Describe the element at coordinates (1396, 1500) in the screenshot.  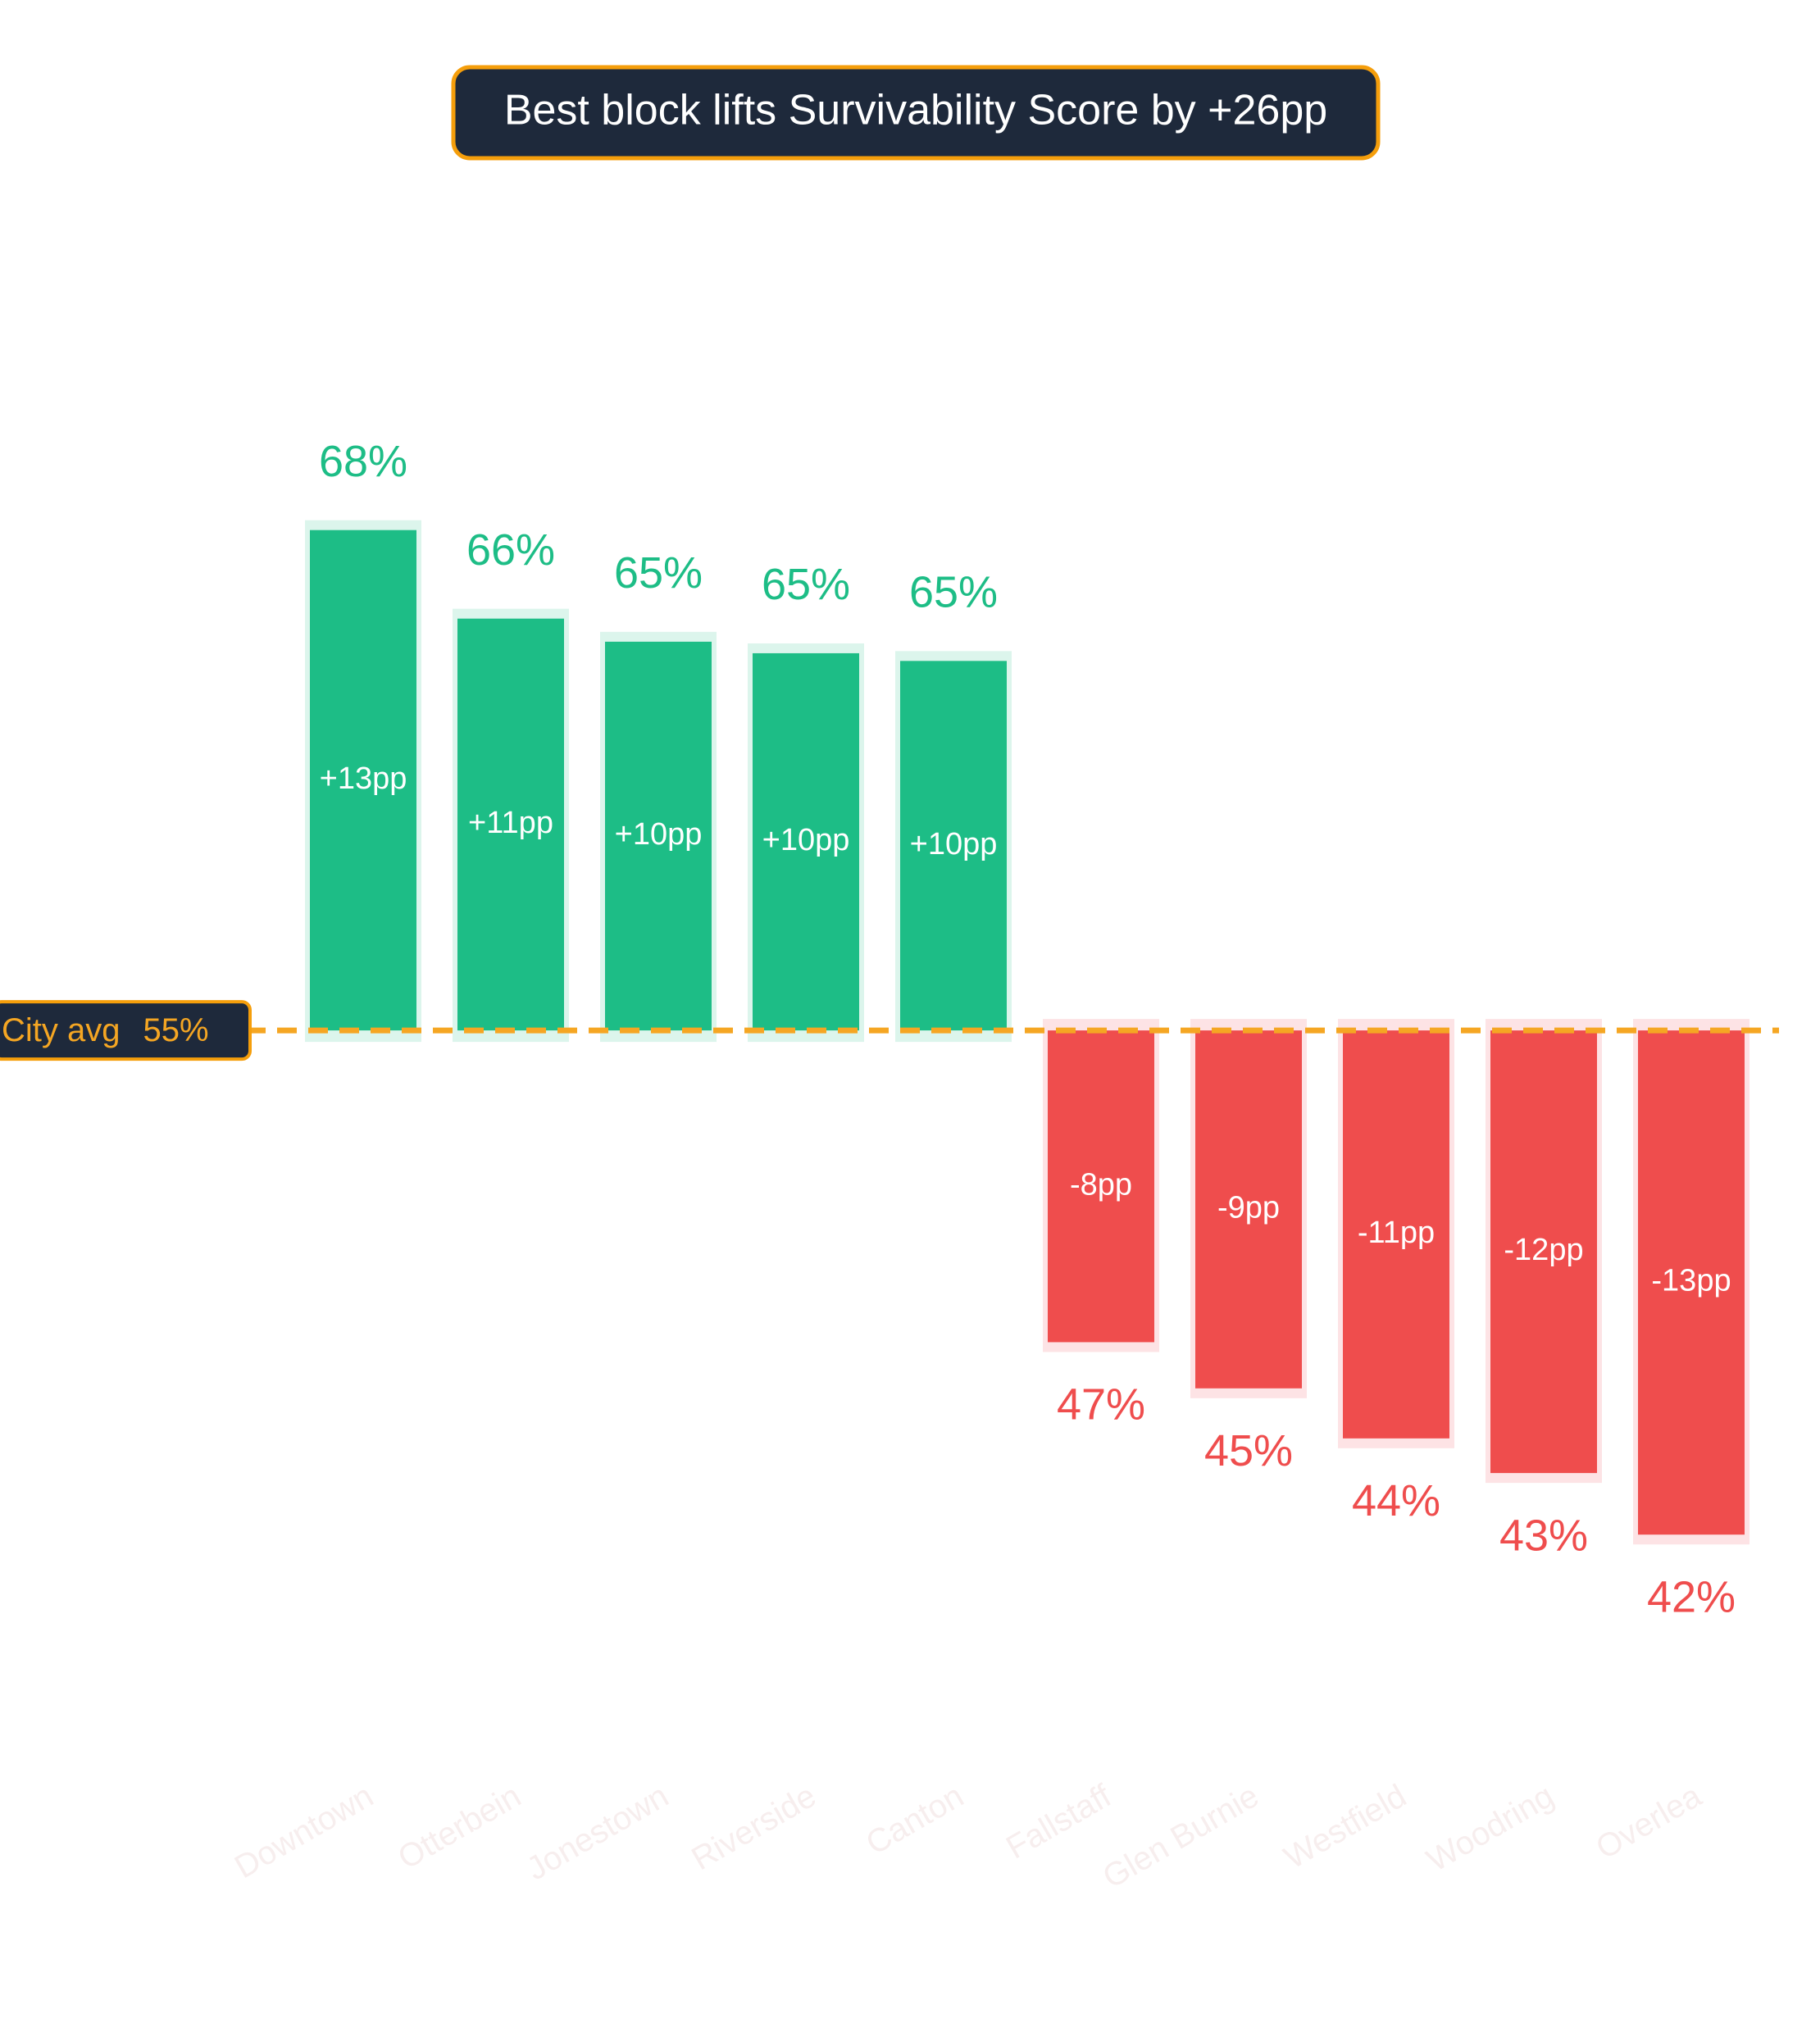
I see `value-label: 44%` at that location.